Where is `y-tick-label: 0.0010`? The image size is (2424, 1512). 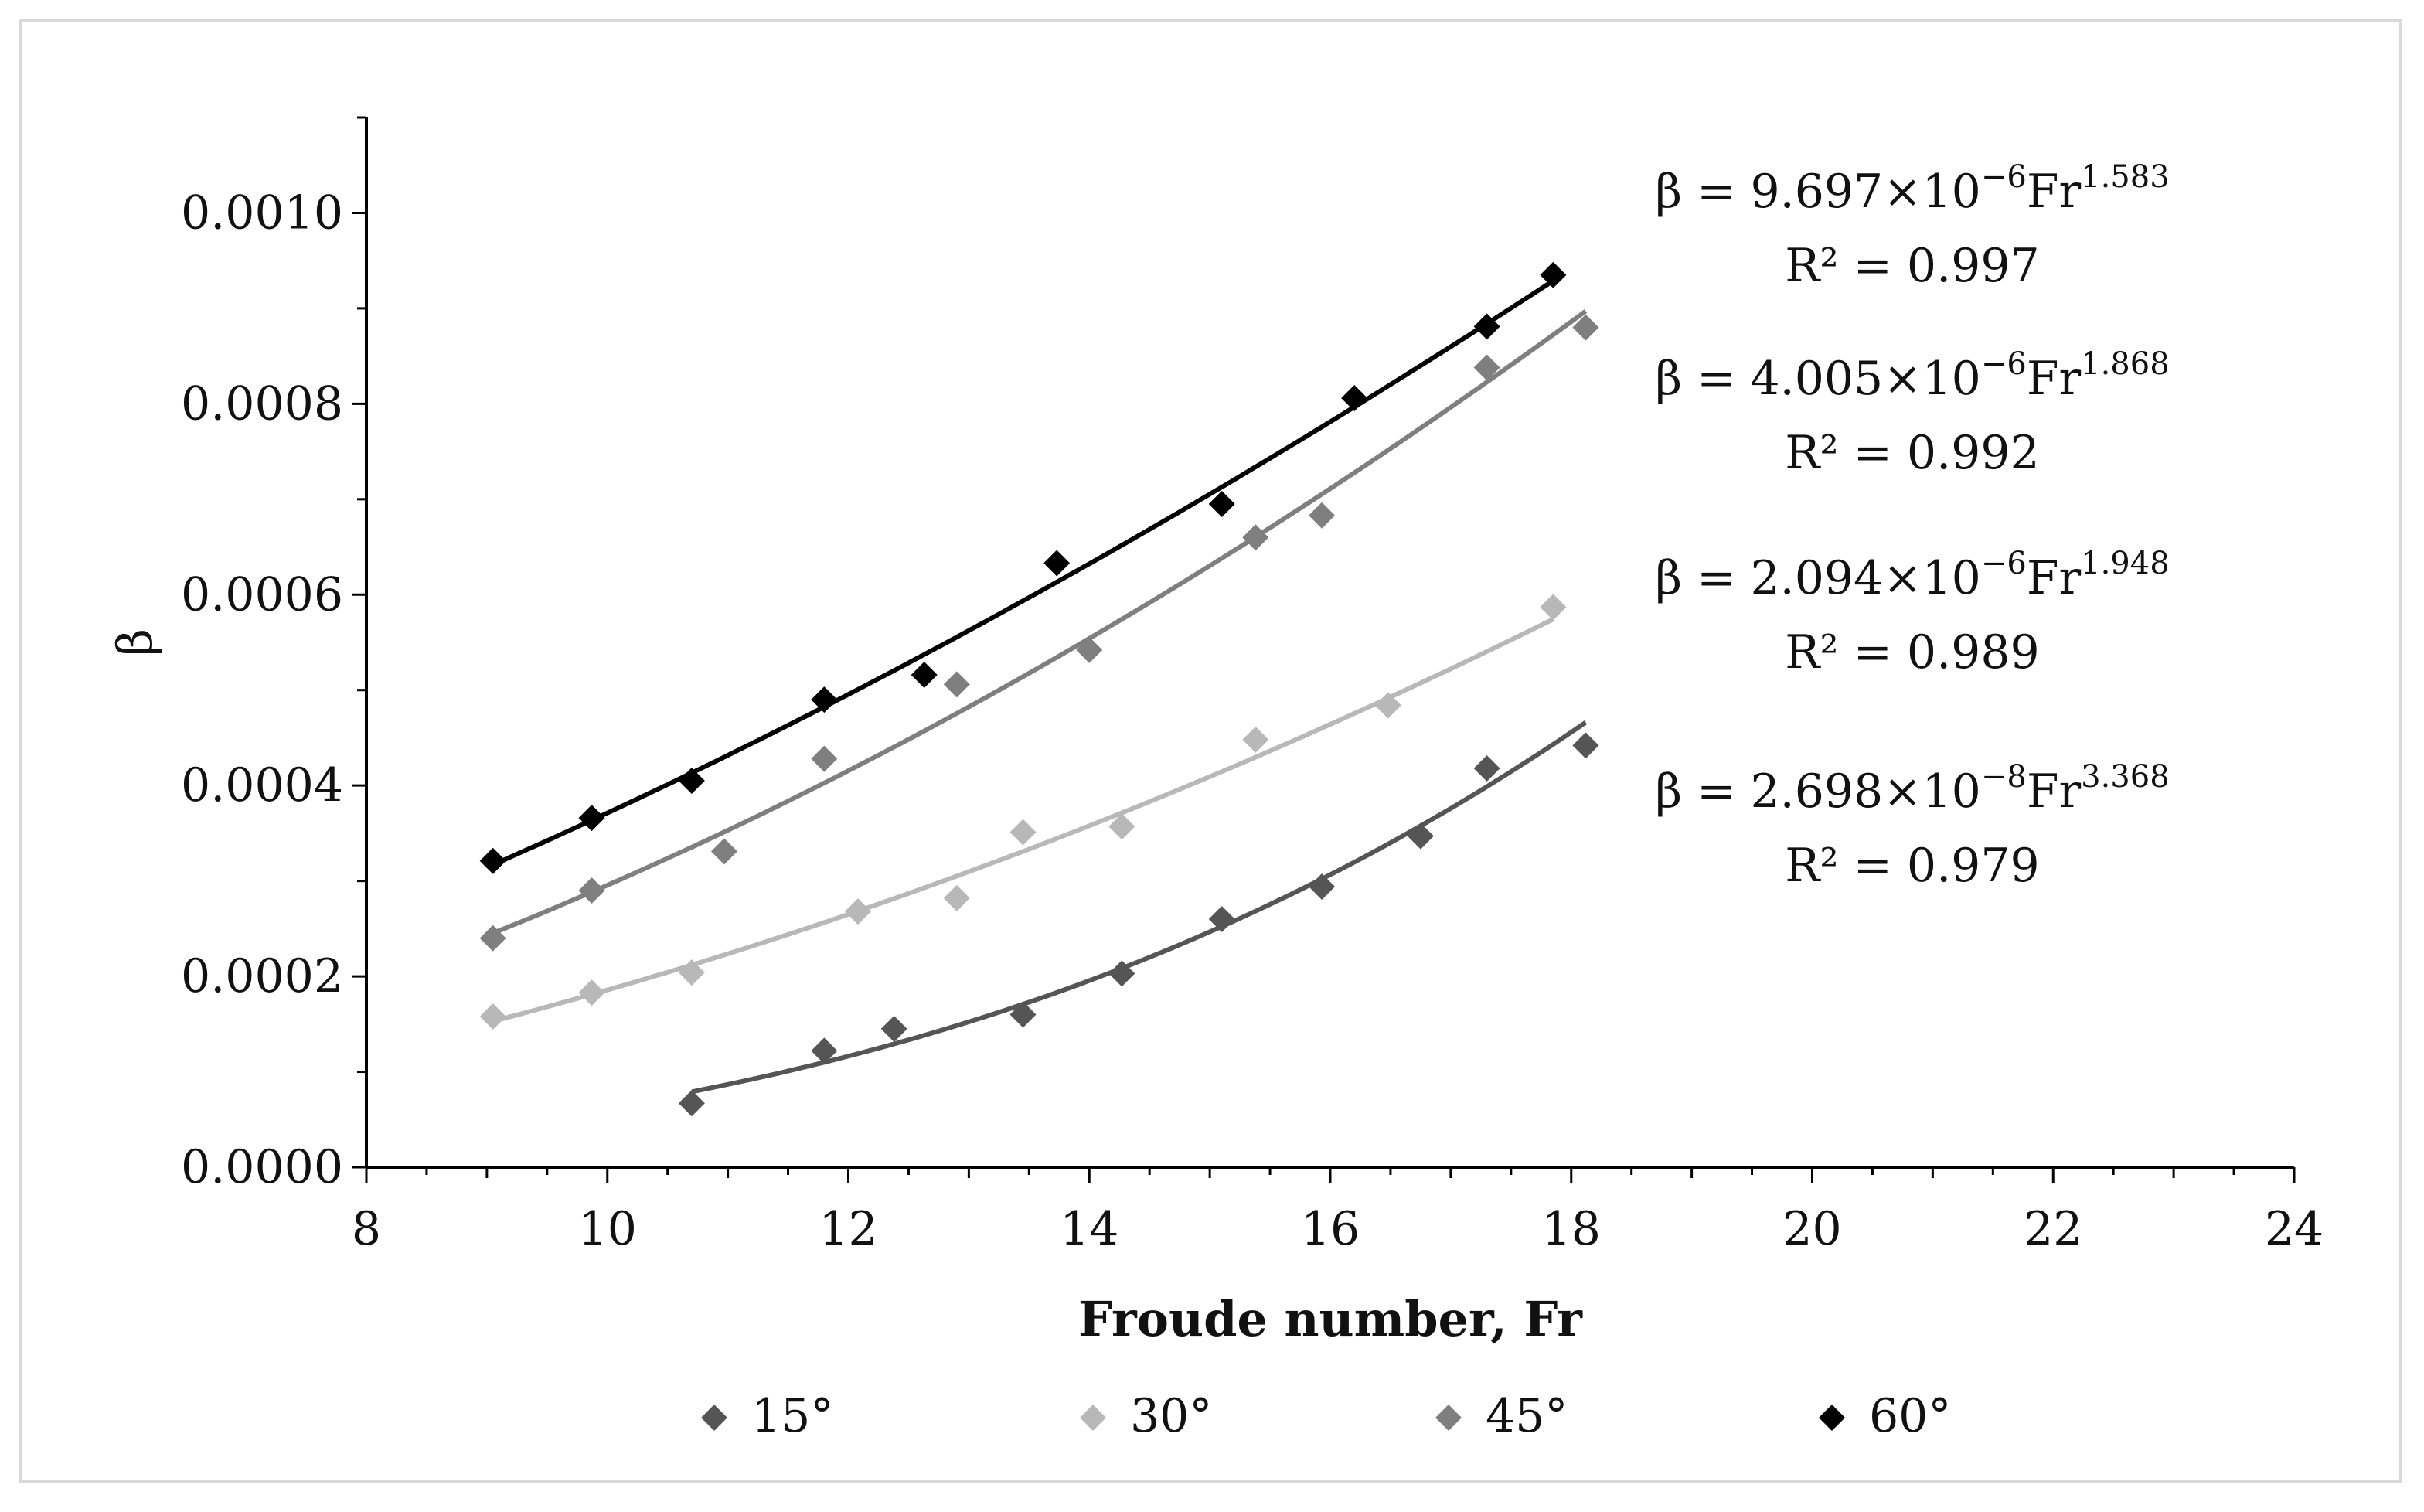
y-tick-label: 0.0010 is located at coordinates (262, 213).